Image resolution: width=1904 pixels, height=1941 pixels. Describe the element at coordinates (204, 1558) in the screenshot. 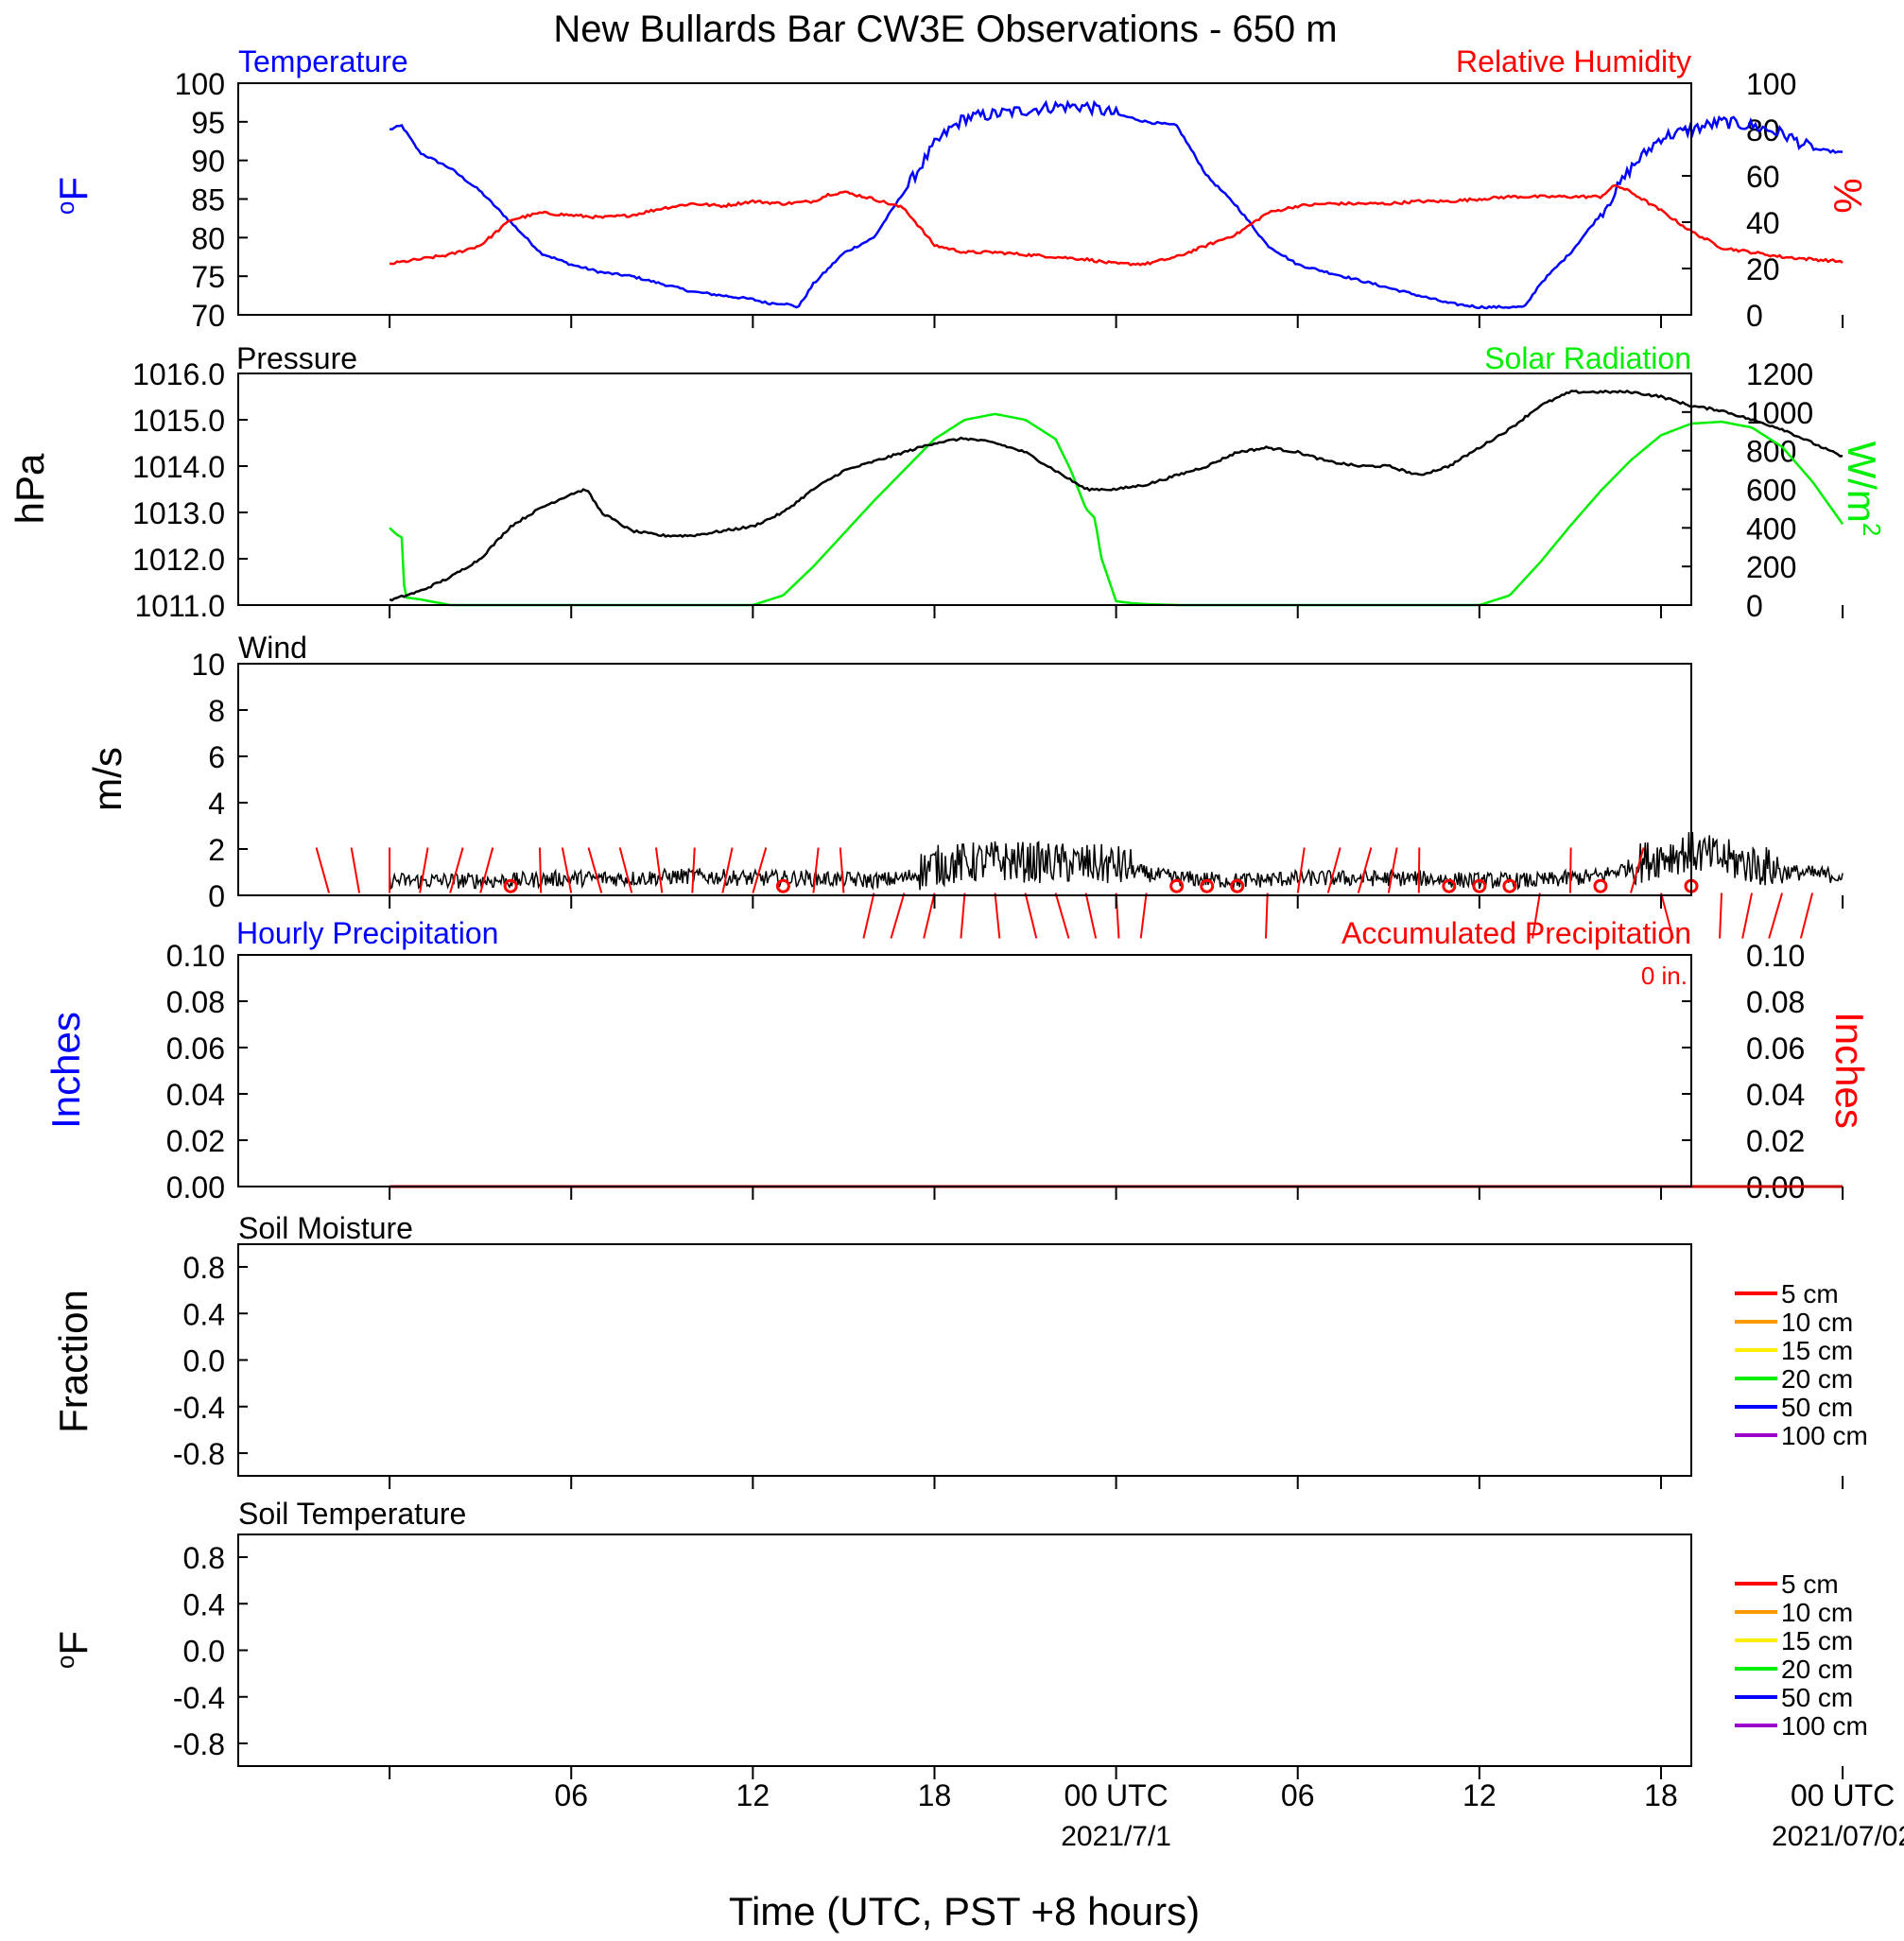

I see `soil-temp-tick-label: 0.8` at that location.